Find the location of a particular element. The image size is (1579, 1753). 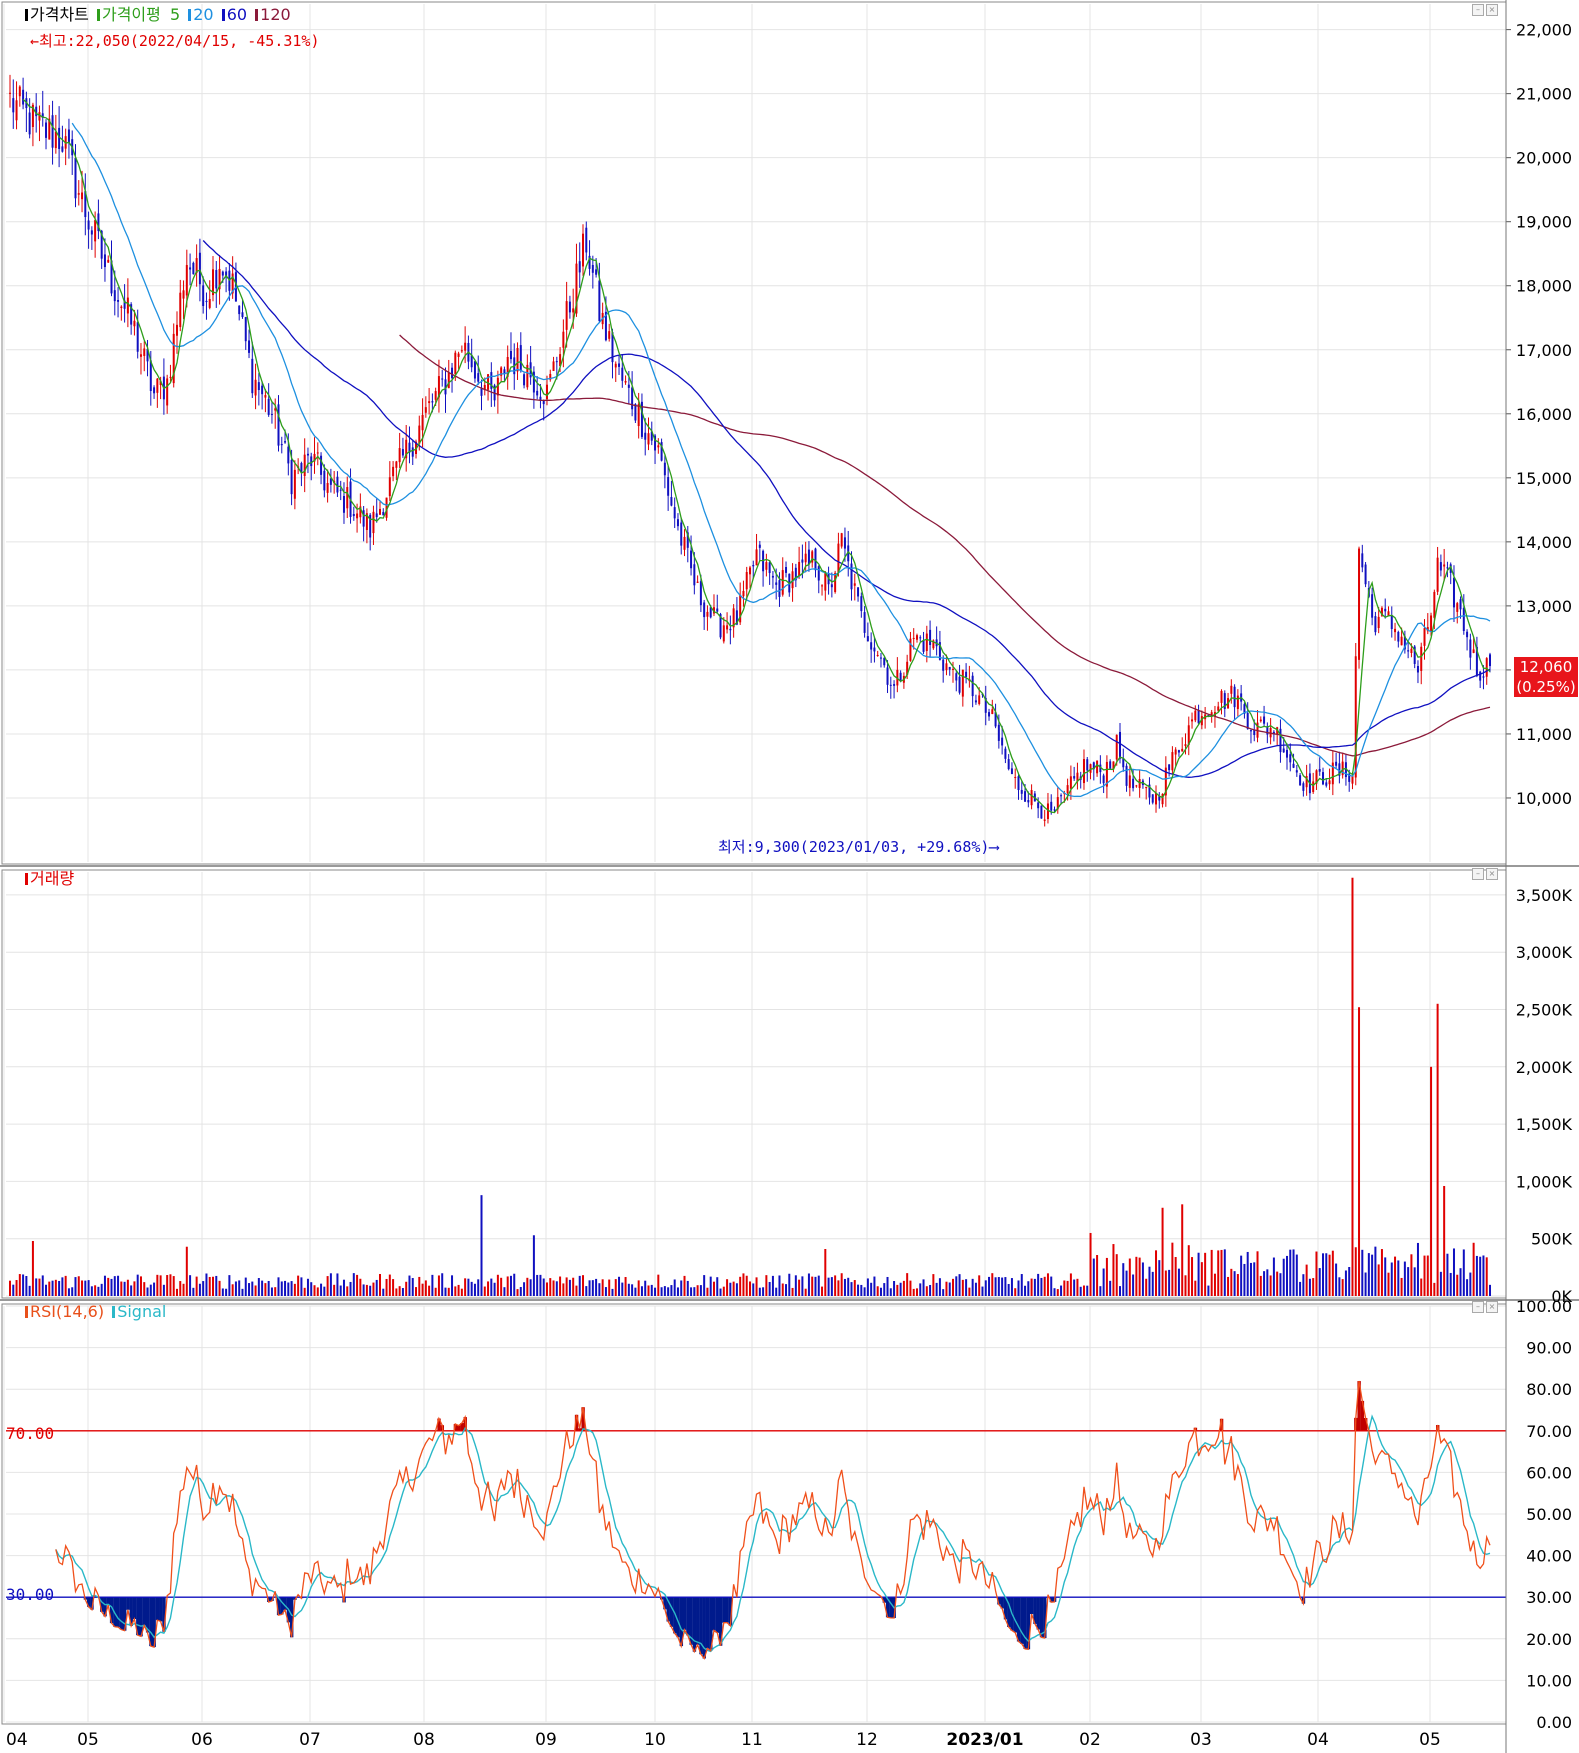

price-tick-label: 22,000 is located at coordinates (1544, 30).